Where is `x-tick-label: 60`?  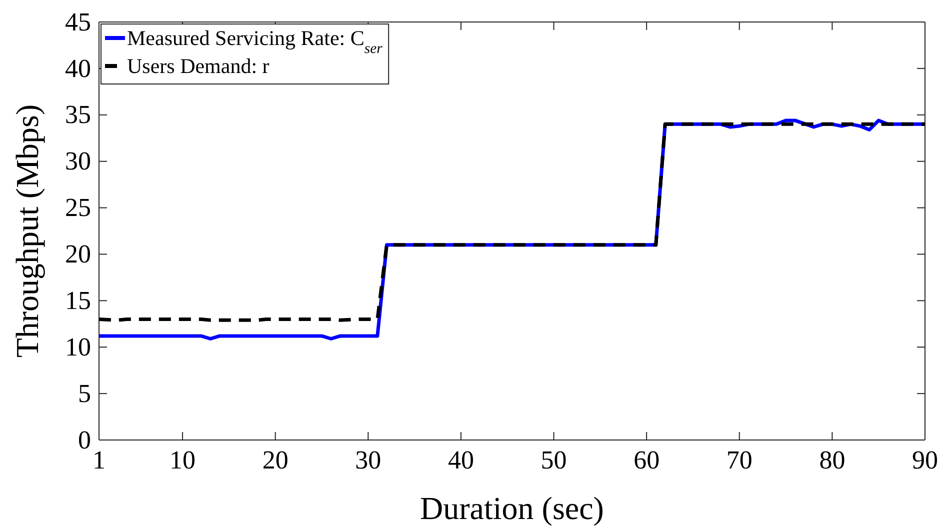 x-tick-label: 60 is located at coordinates (647, 459).